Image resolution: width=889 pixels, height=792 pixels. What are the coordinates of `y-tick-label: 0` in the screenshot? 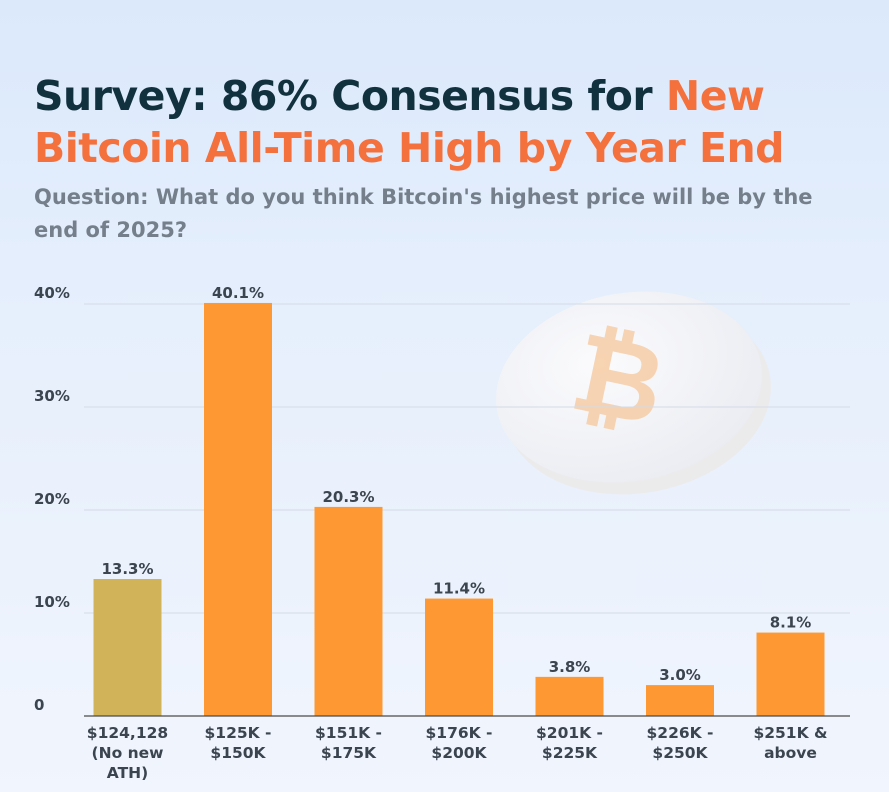 It's located at (39, 705).